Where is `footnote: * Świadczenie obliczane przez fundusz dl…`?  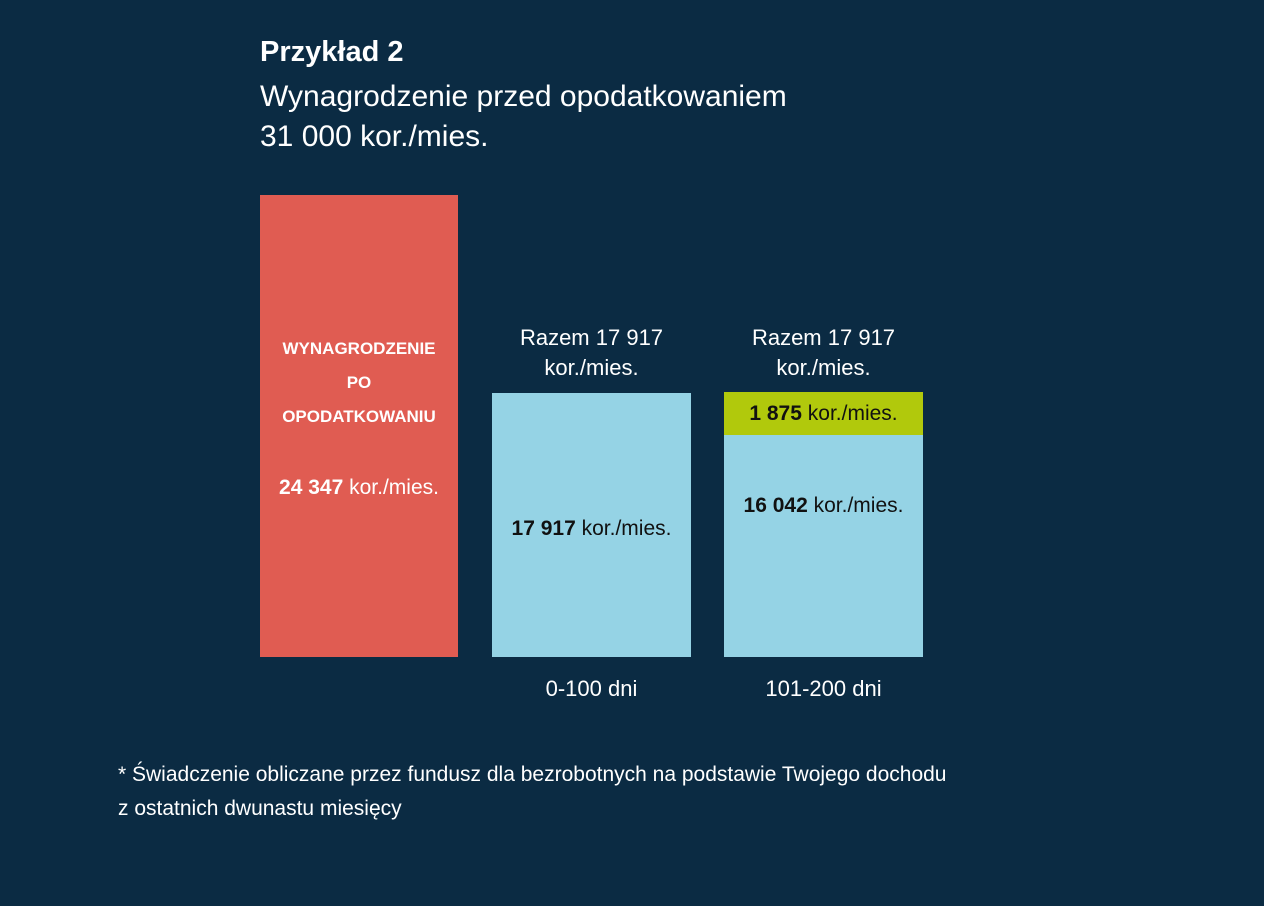 footnote: * Świadczenie obliczane przez fundusz dl… is located at coordinates (532, 774).